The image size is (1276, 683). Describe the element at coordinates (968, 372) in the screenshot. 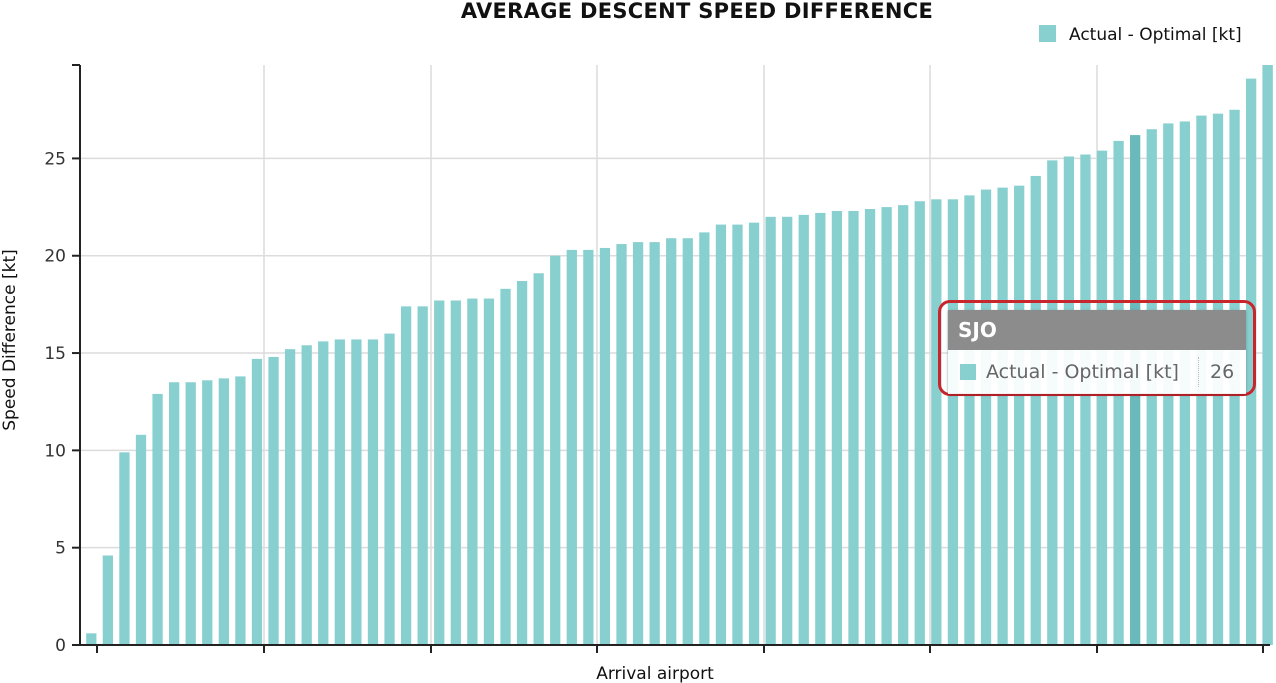

I see `tooltip-swatch` at that location.